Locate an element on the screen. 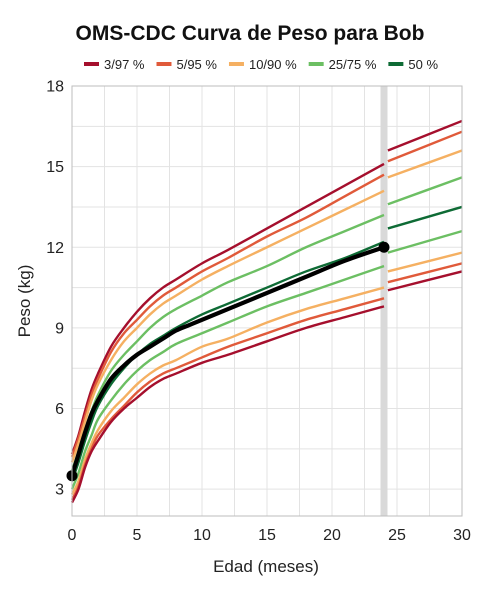 The width and height of the screenshot is (500, 595). y-axis-label: Peso (kg) is located at coordinates (24, 301).